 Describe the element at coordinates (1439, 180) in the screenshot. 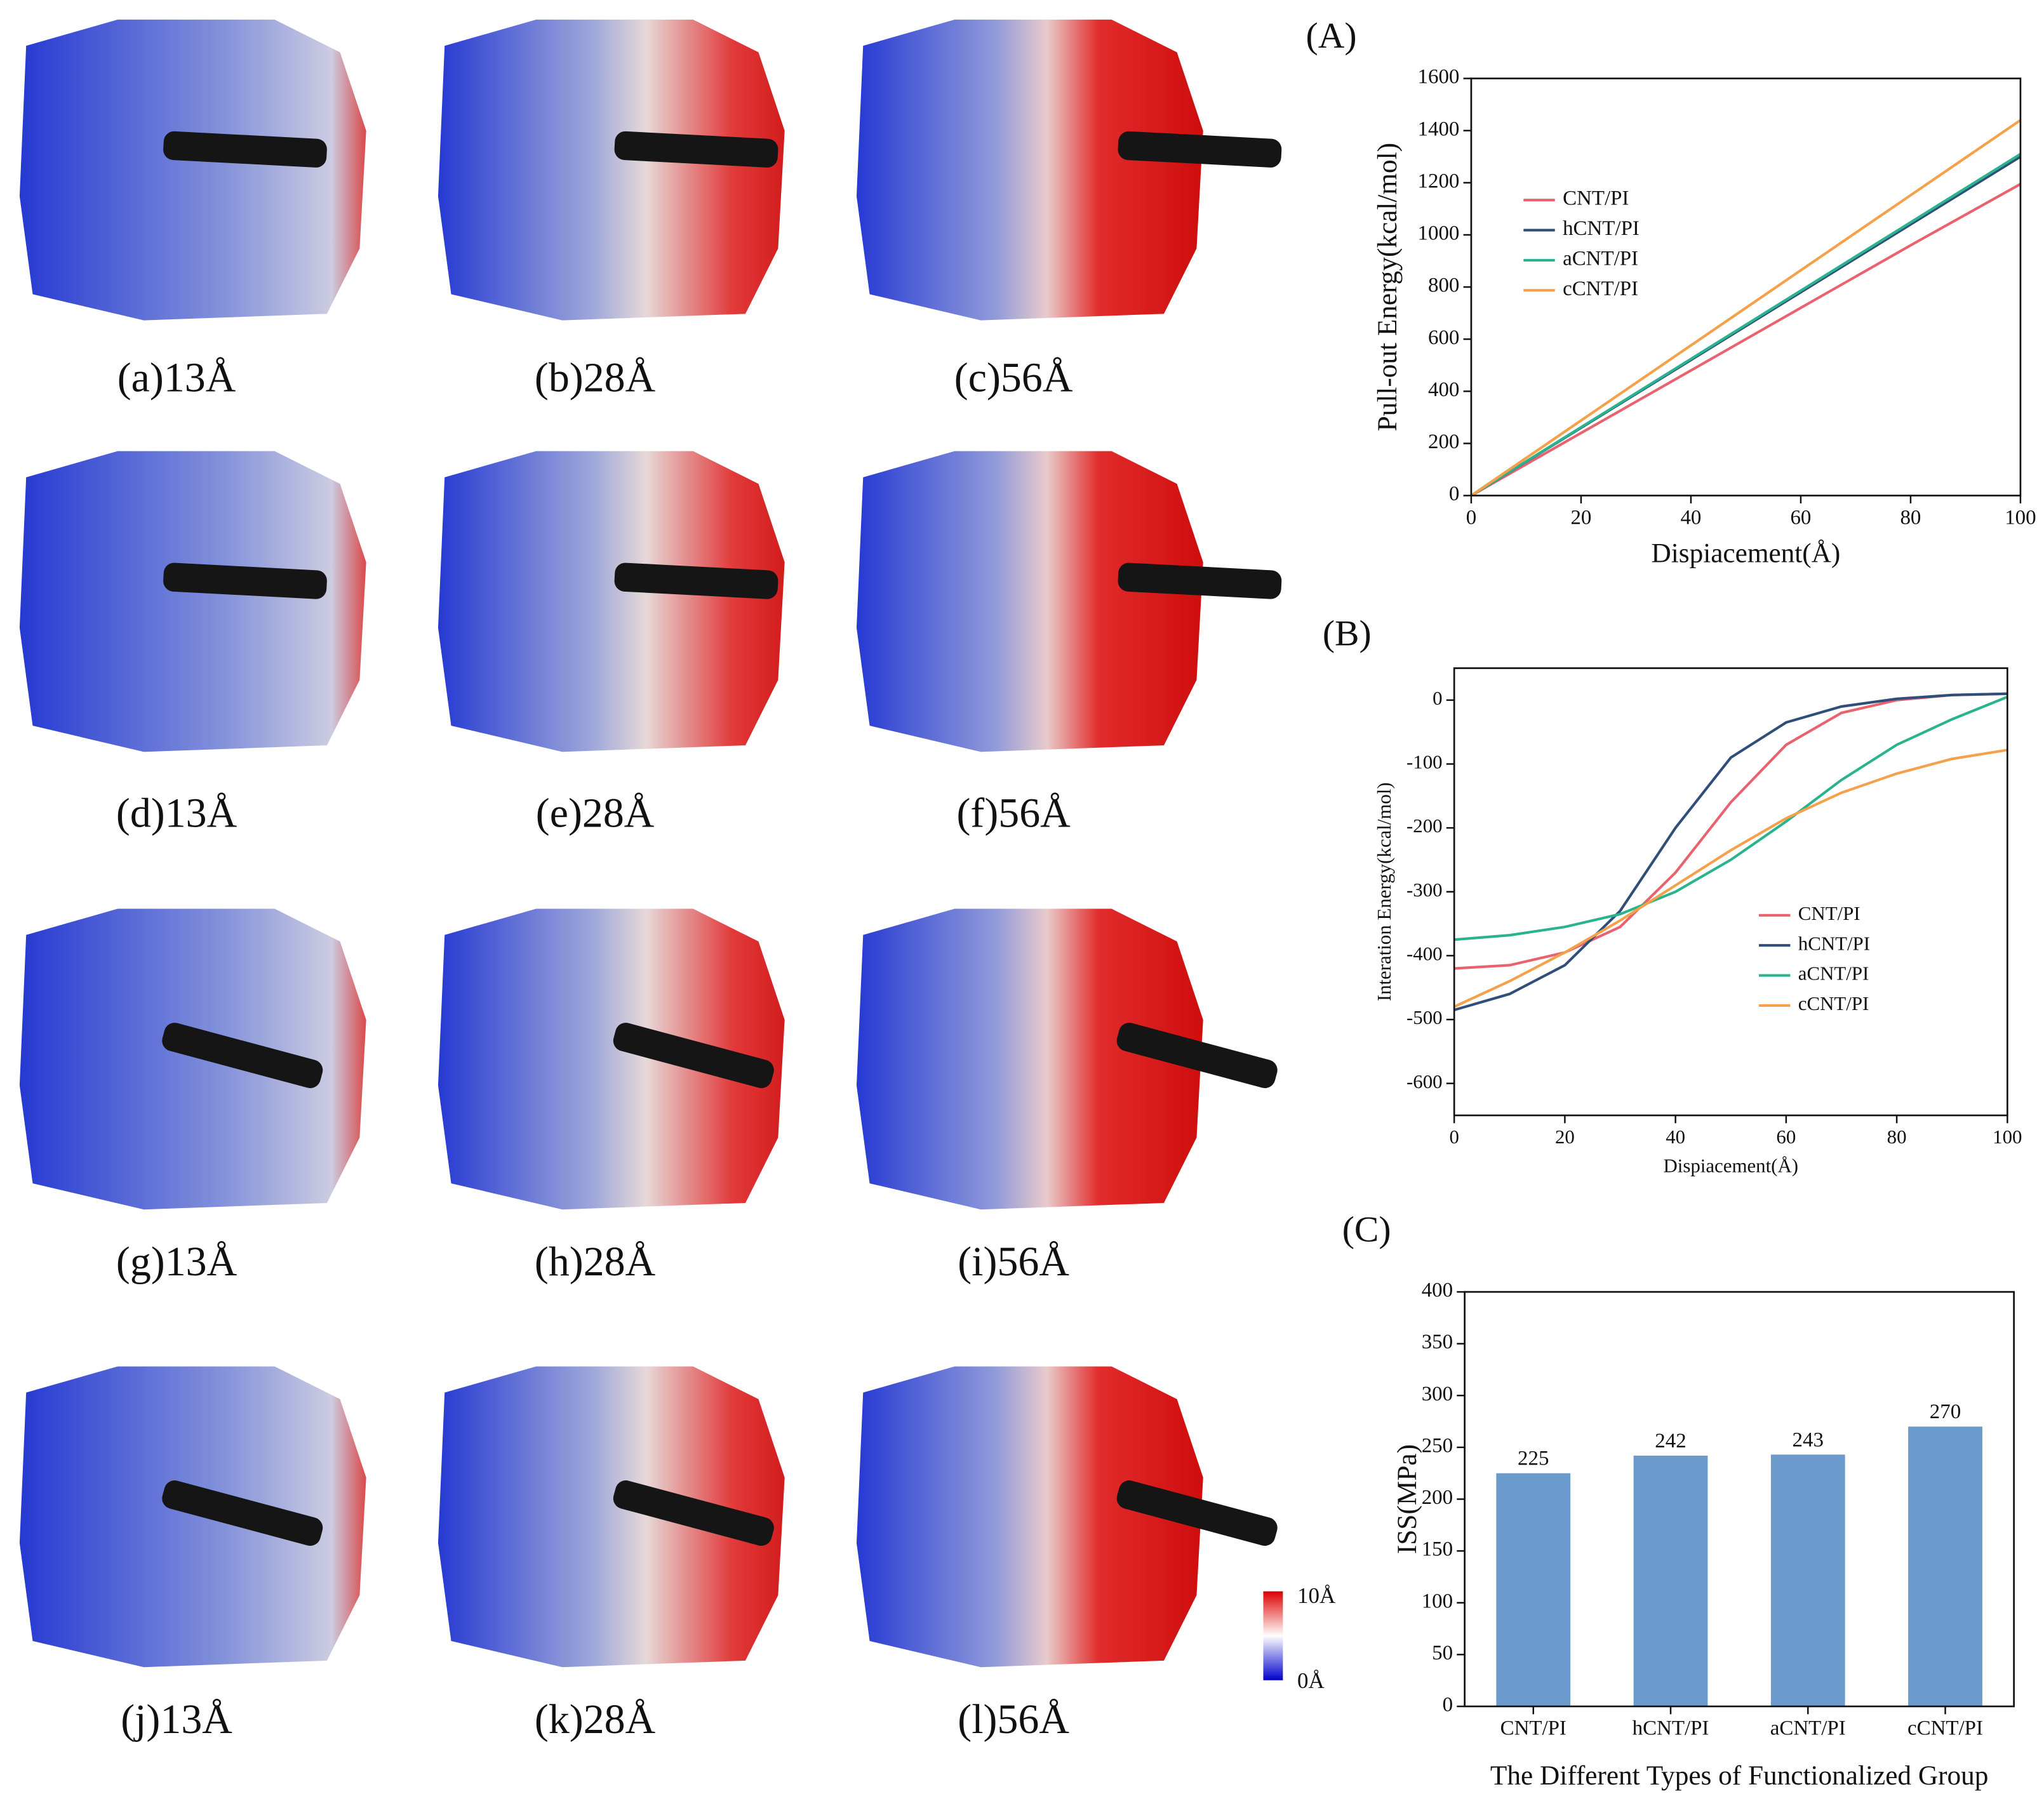

I see `y-tick-label: 1200` at that location.